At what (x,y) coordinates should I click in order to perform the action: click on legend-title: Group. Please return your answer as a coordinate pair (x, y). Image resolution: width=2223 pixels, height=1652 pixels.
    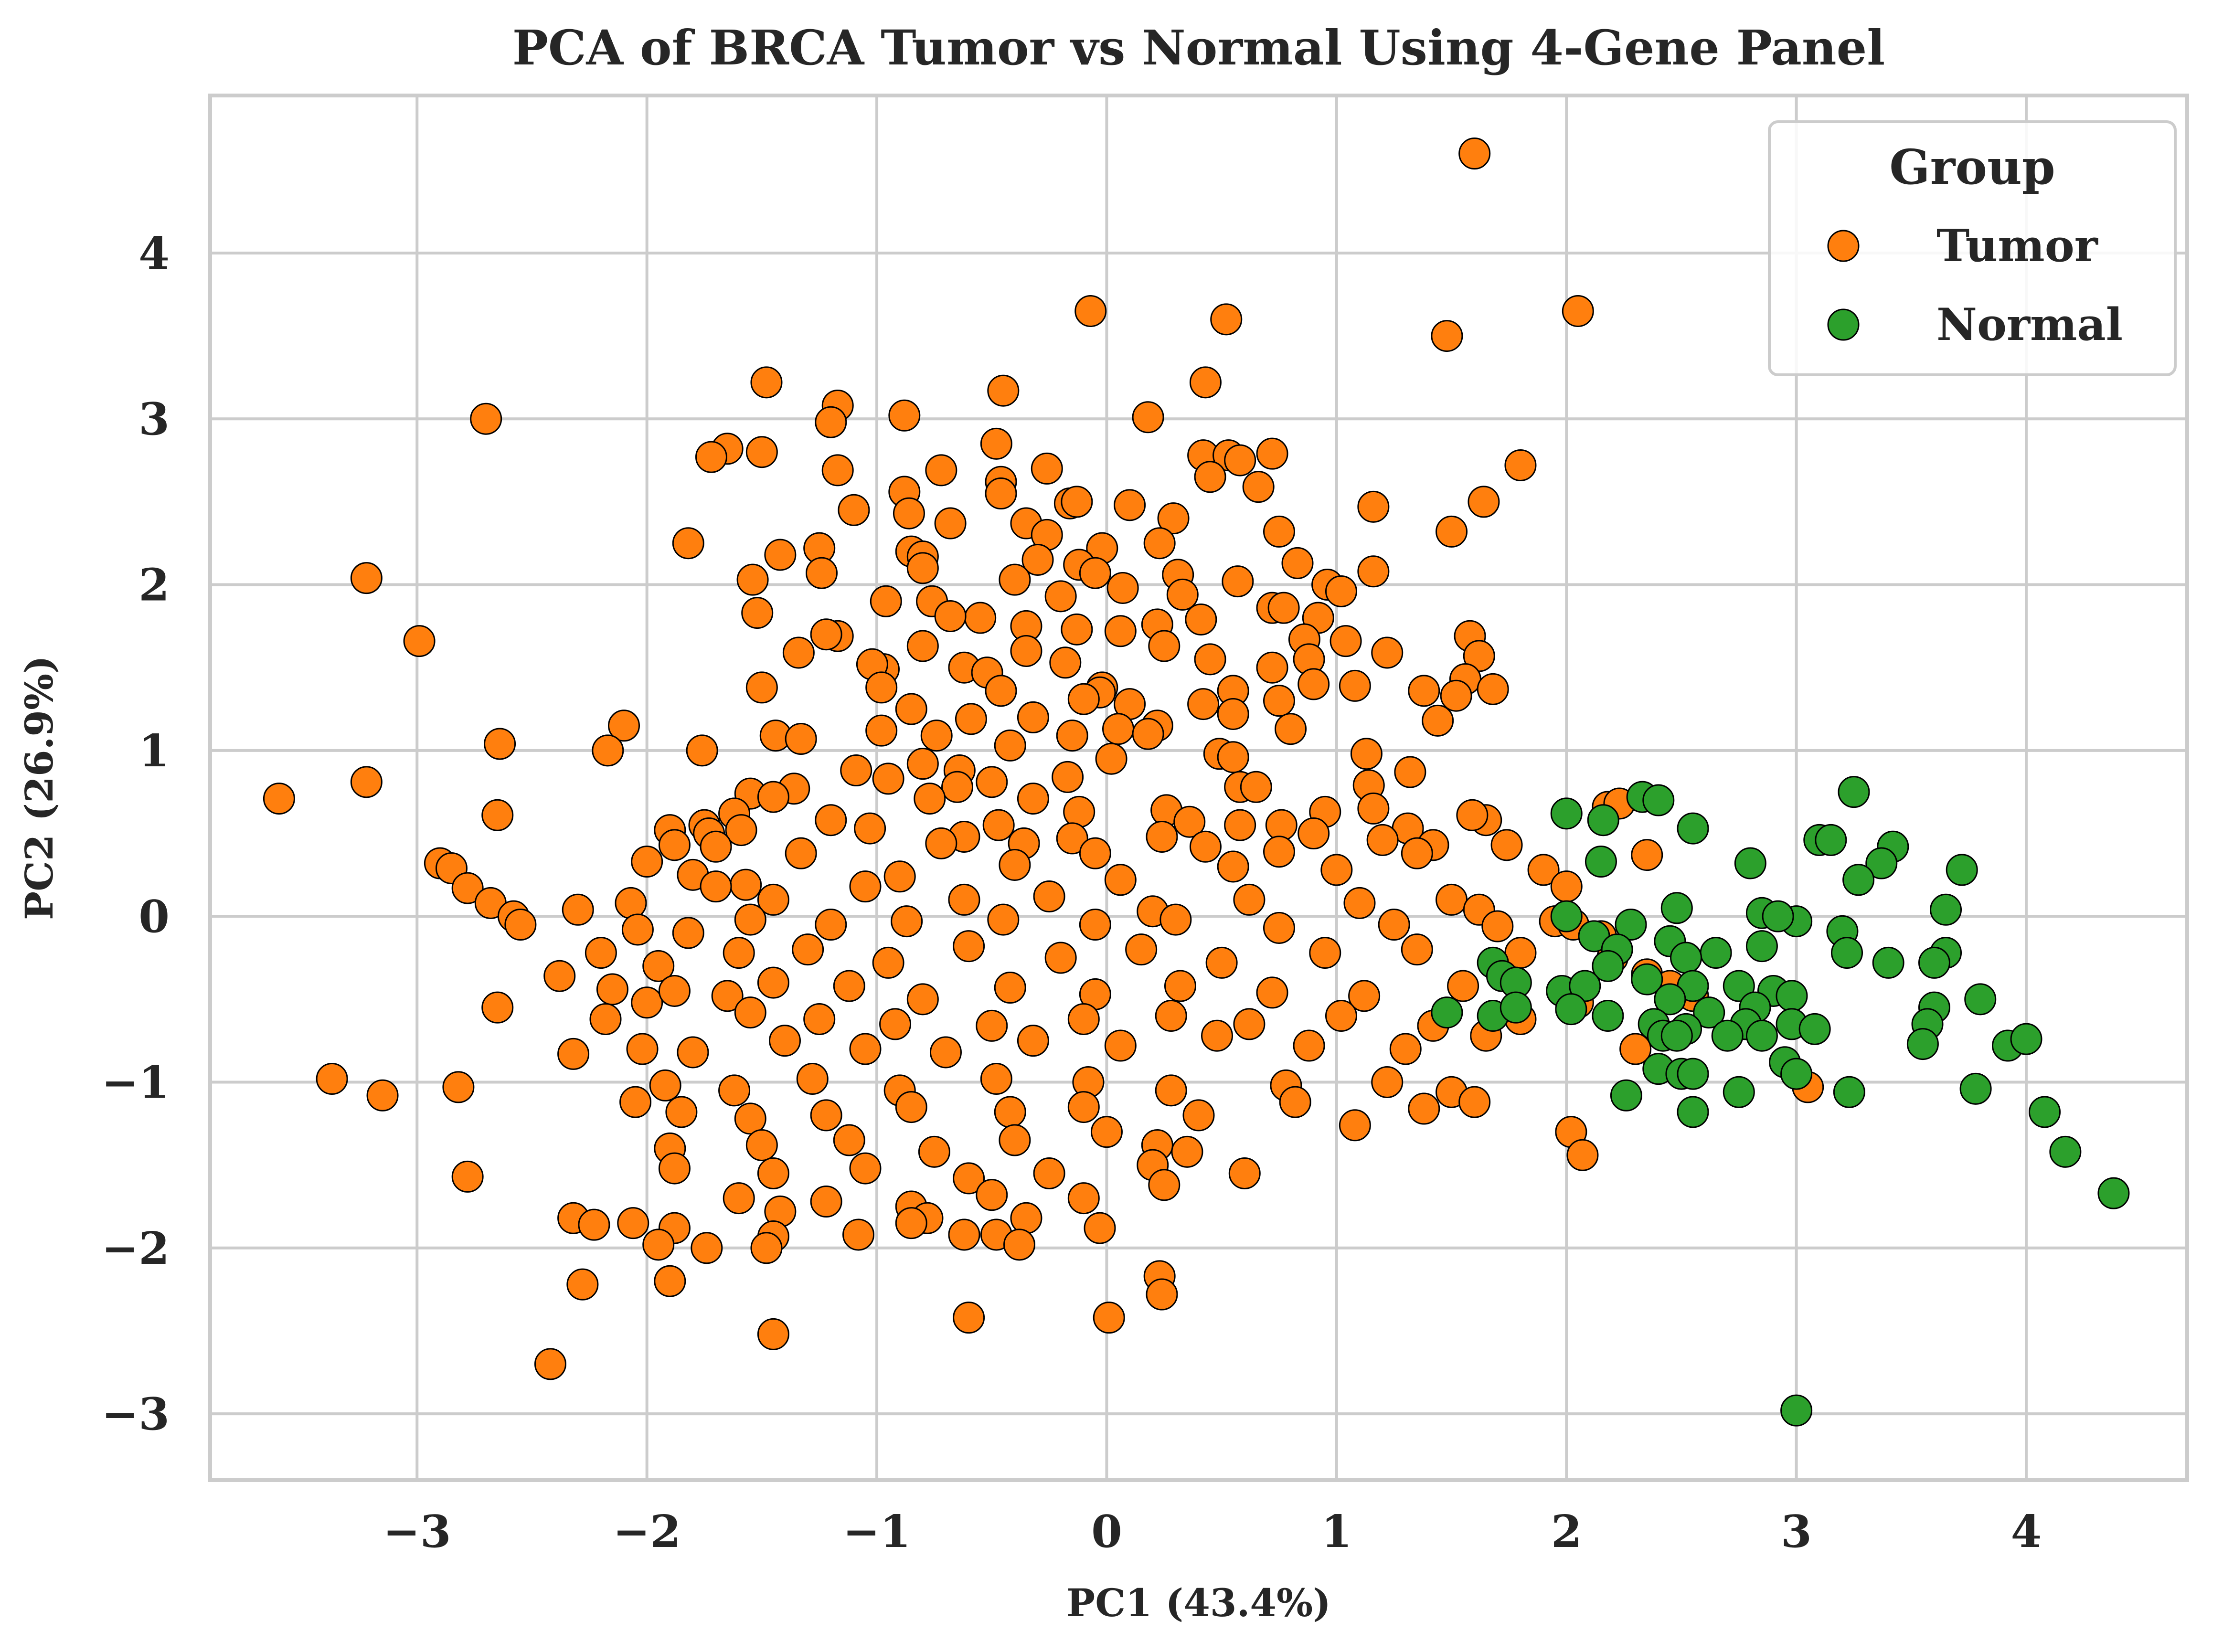
    Looking at the image, I should click on (1972, 167).